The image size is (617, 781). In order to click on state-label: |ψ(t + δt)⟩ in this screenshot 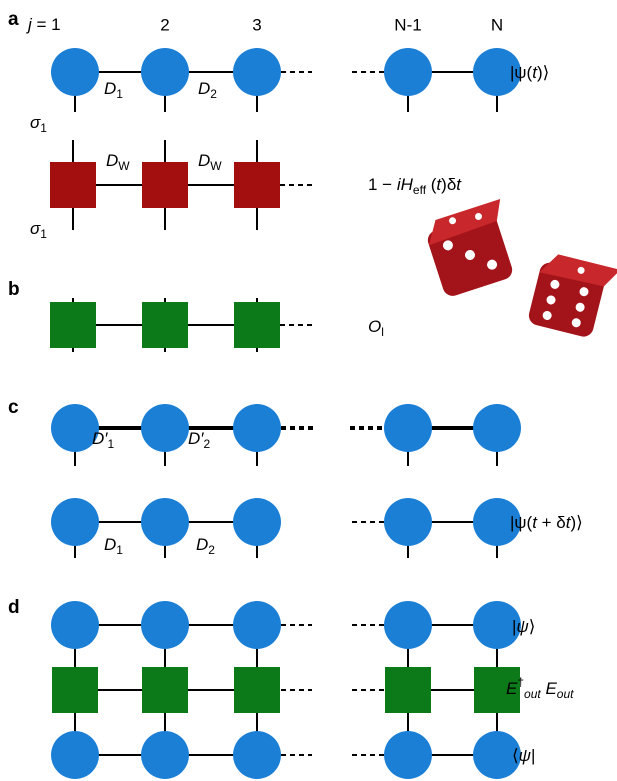, I will do `click(546, 522)`.